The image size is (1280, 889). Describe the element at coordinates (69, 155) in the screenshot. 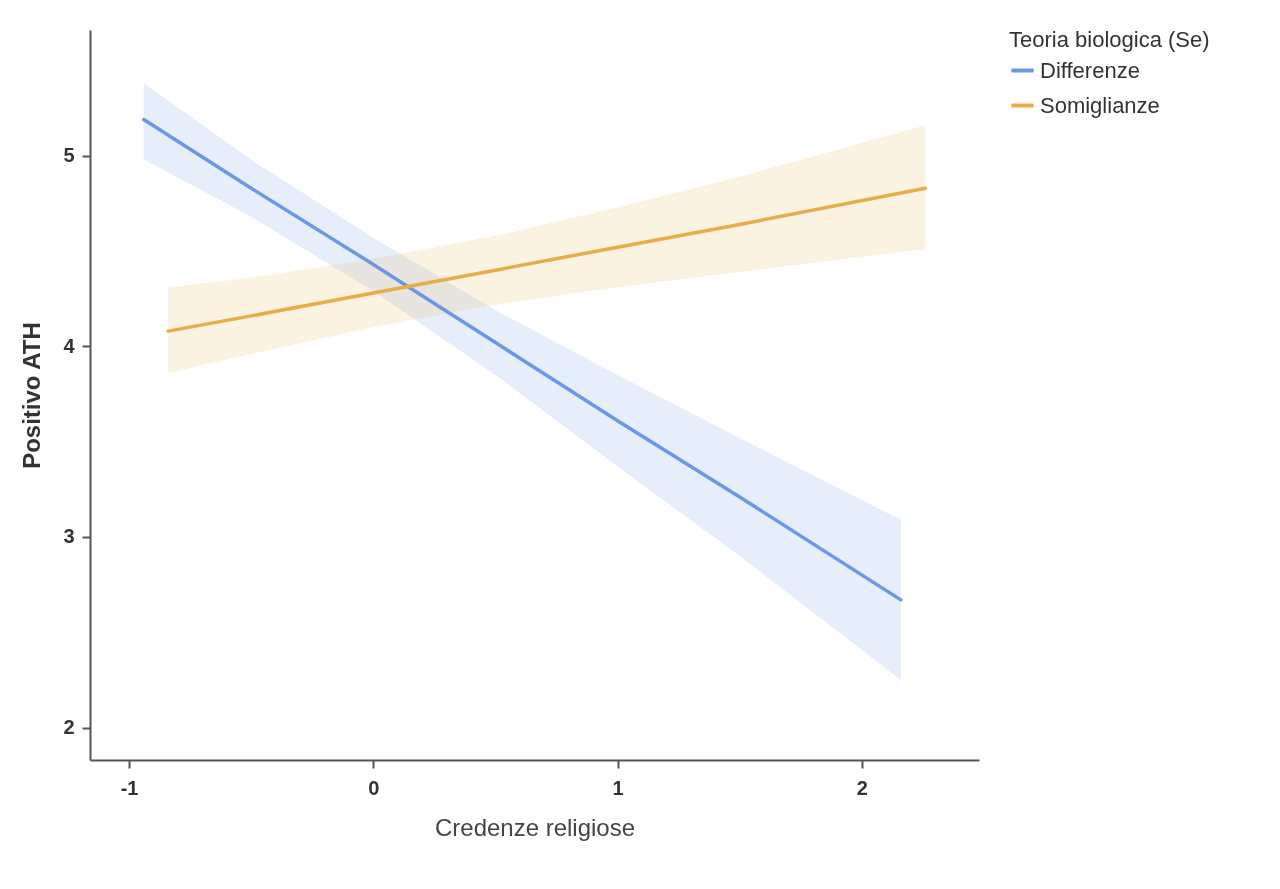

I see `y-tick-label: 5` at that location.